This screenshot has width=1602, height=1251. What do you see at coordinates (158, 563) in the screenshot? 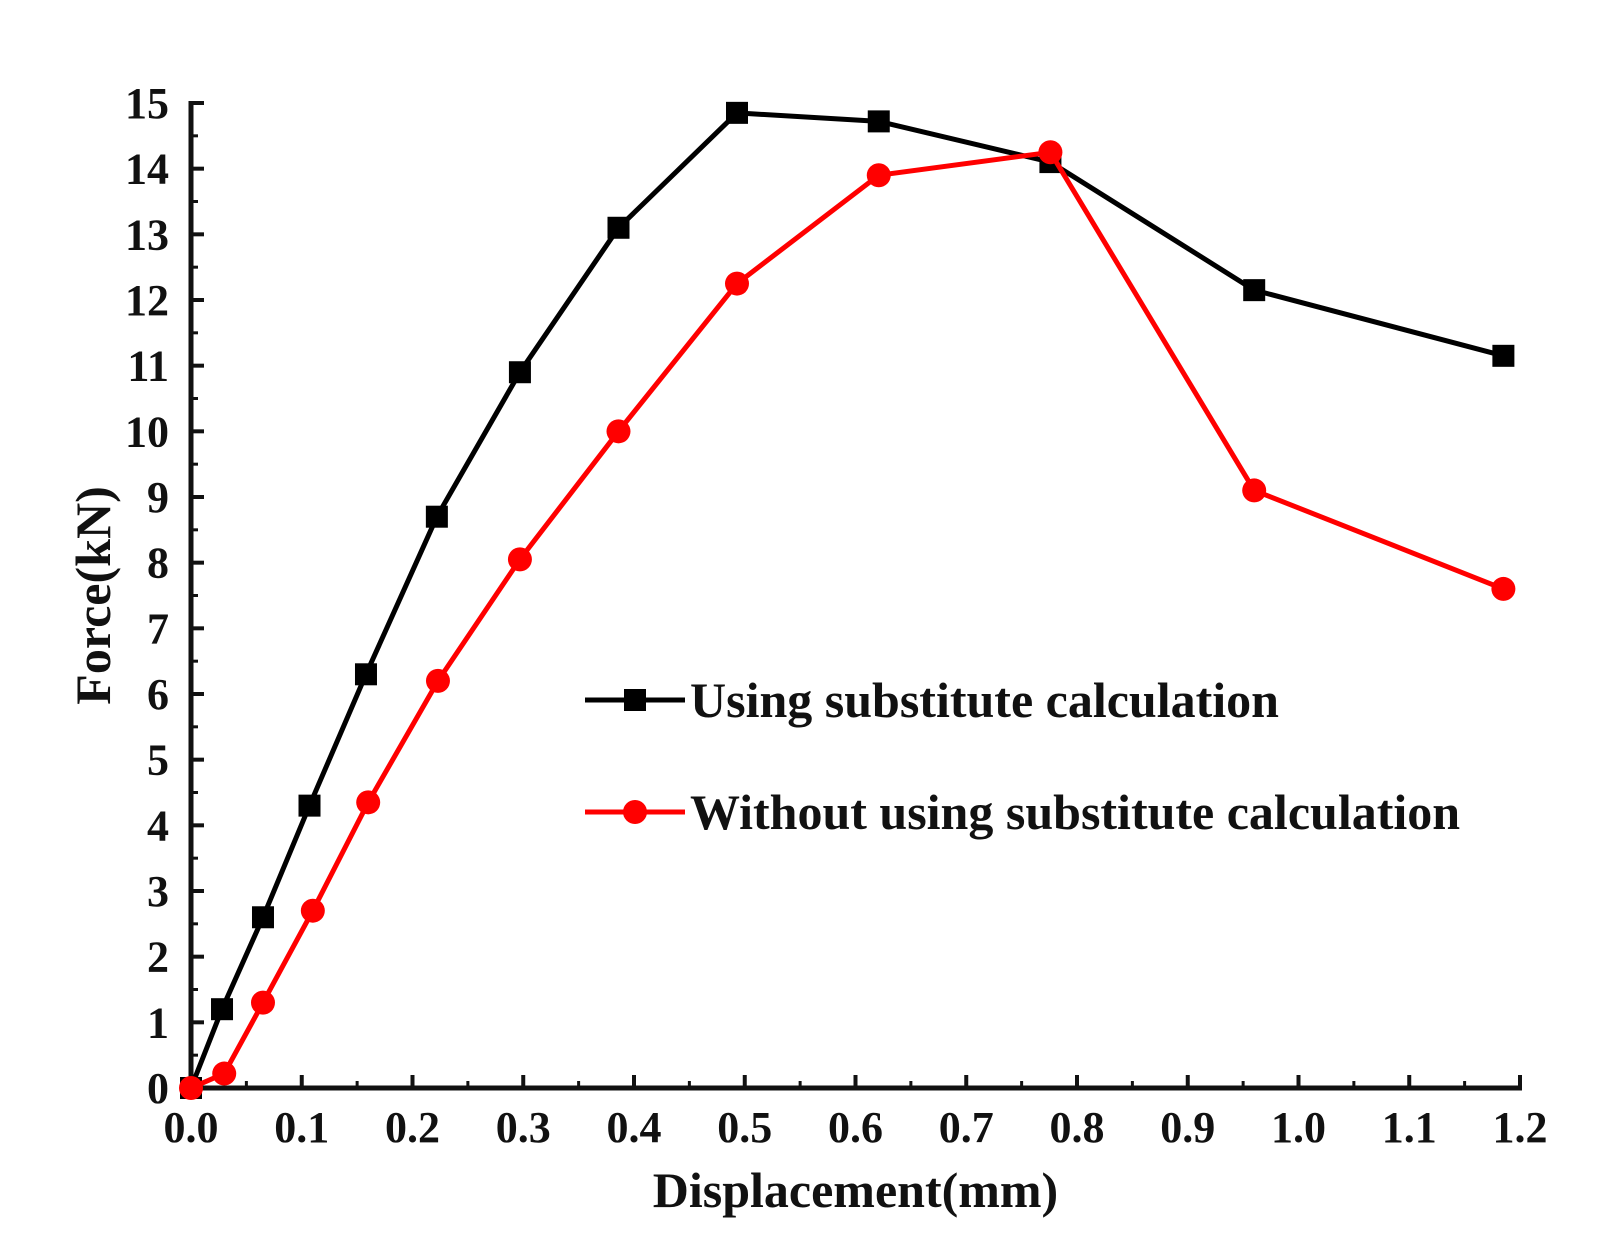
I see `y-tick-label: 8` at bounding box center [158, 563].